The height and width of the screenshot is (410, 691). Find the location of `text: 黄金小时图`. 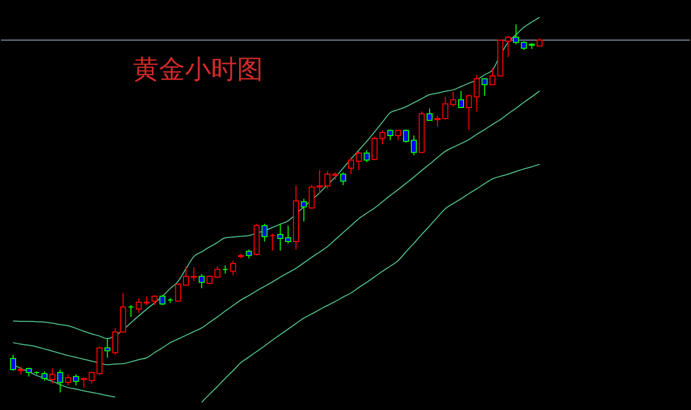

text: 黄金小时图 is located at coordinates (198, 70).